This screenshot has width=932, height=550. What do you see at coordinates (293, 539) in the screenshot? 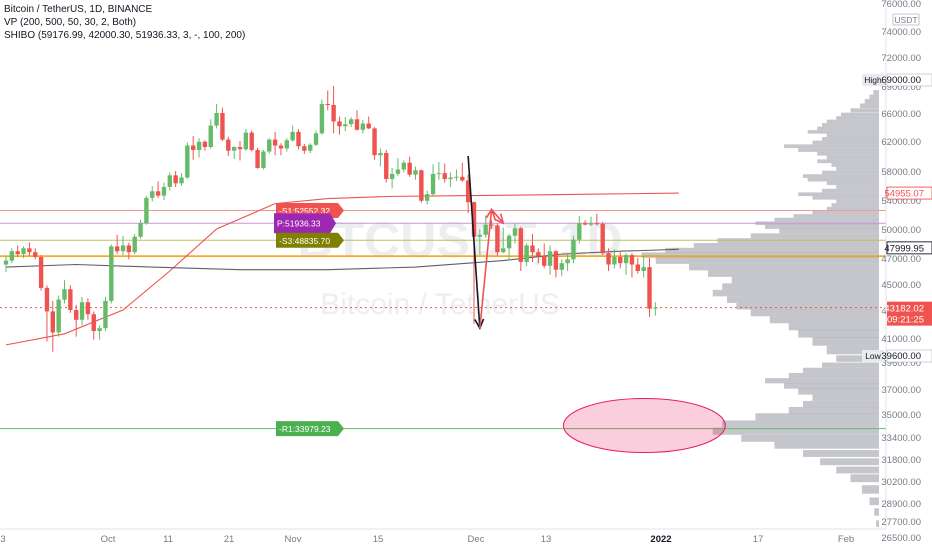
I see `time-tick-label: Nov` at bounding box center [293, 539].